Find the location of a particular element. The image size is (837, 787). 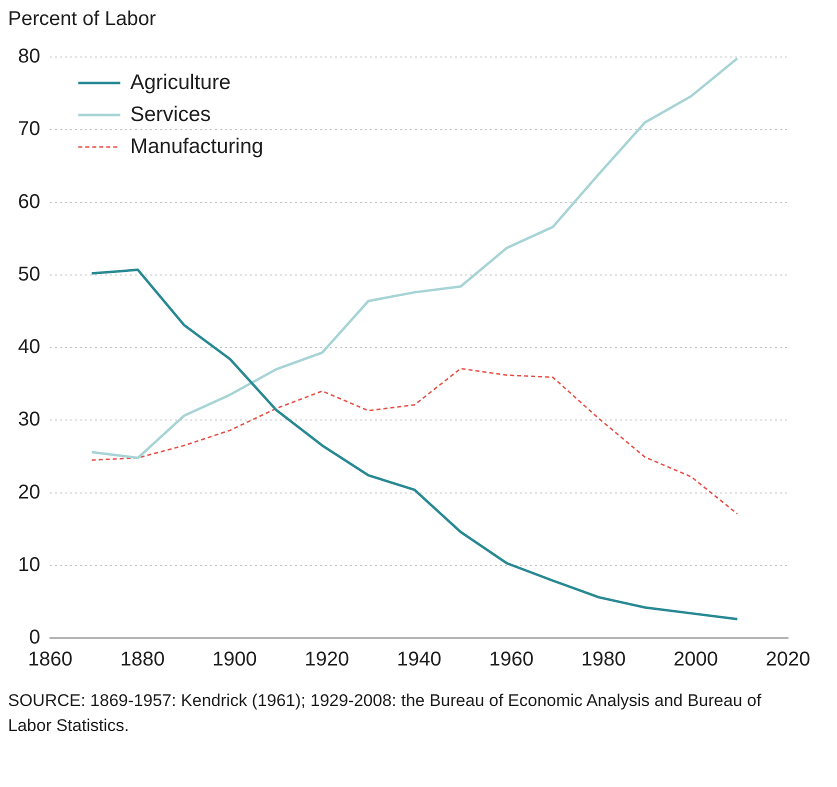

y-tick-label: 40 is located at coordinates (29, 347).